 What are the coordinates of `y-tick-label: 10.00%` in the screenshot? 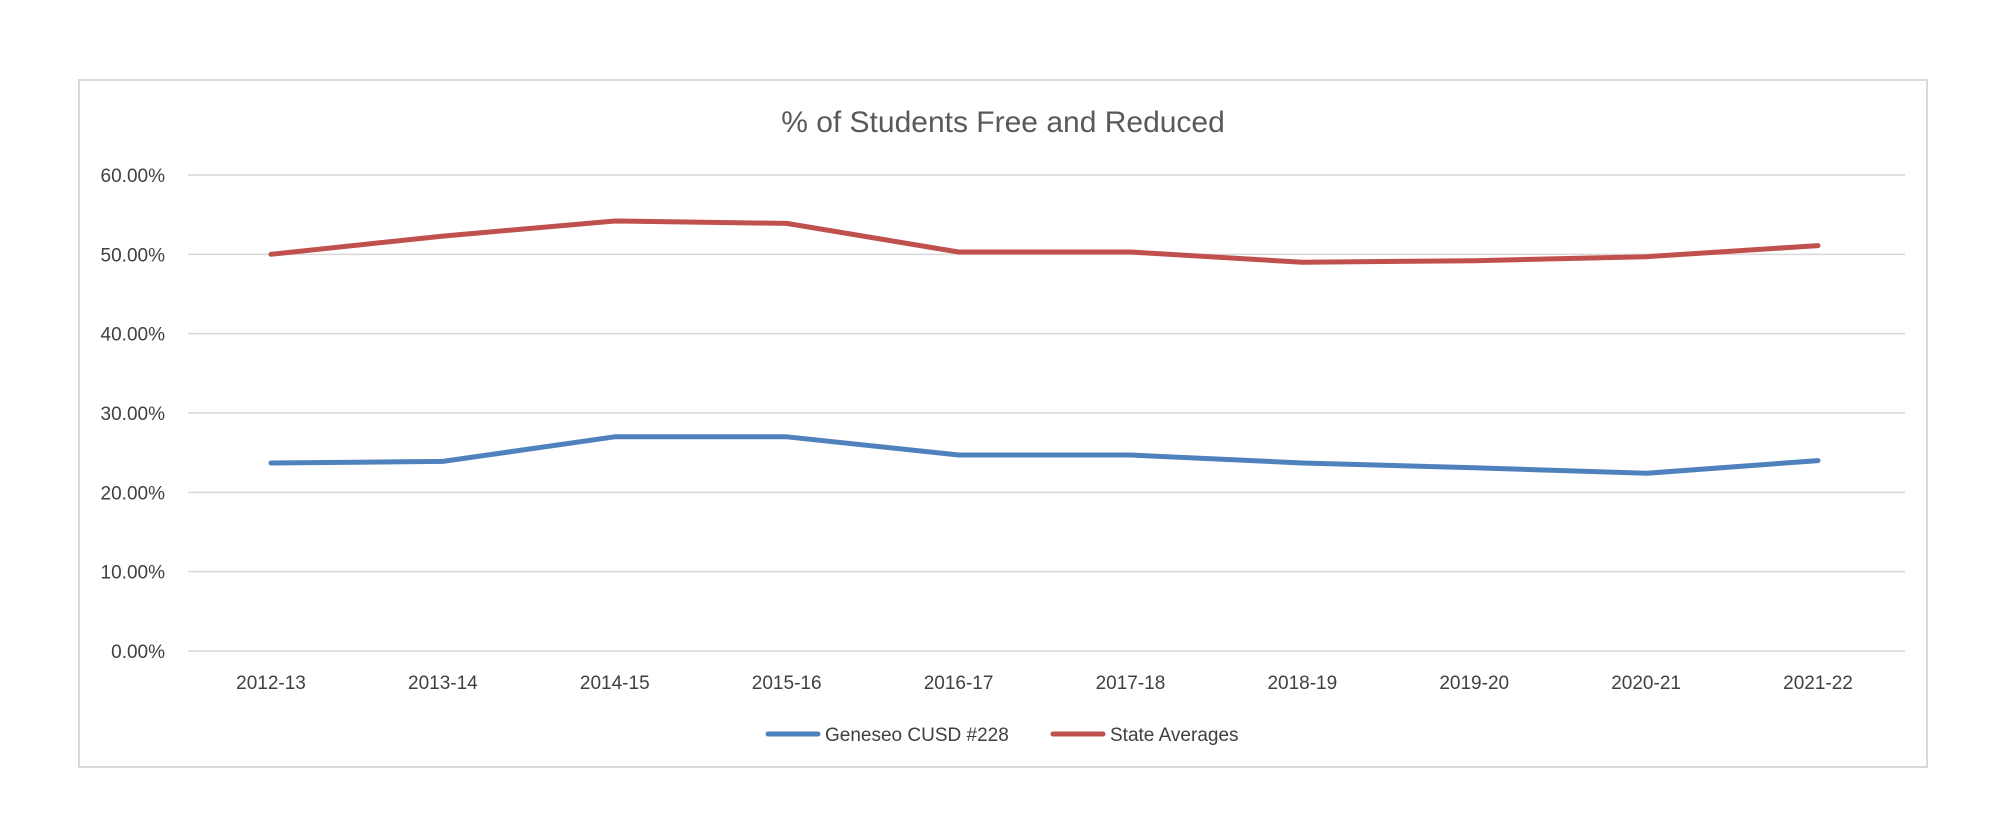 It's located at (133, 573).